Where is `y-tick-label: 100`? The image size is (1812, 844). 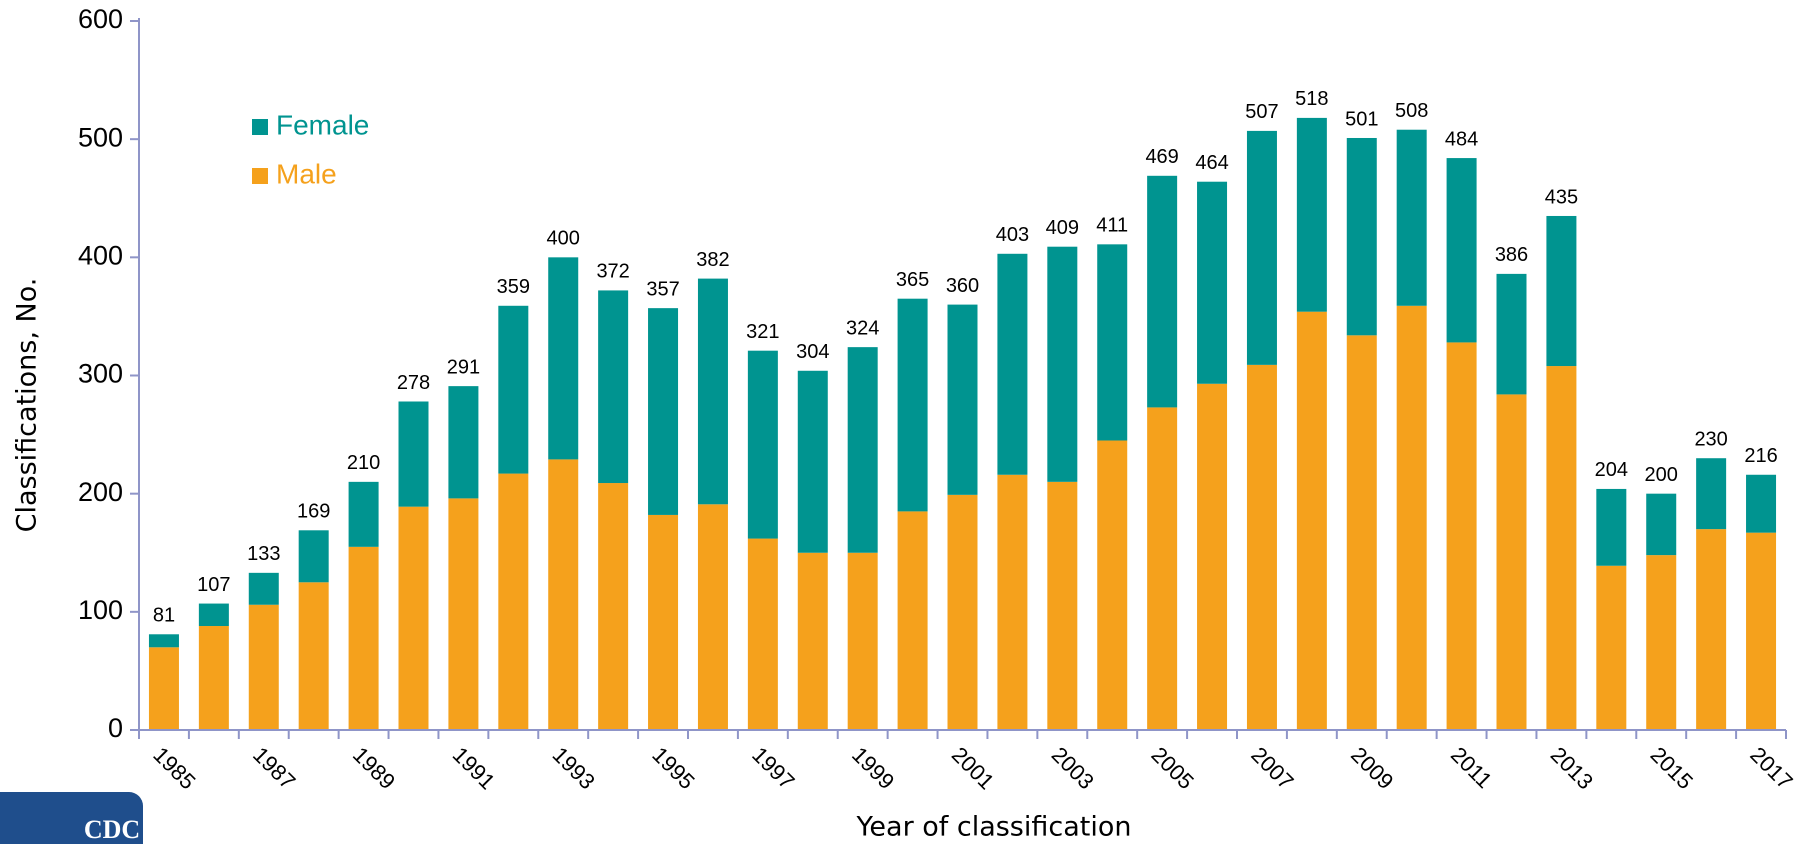
y-tick-label: 100 is located at coordinates (100, 610).